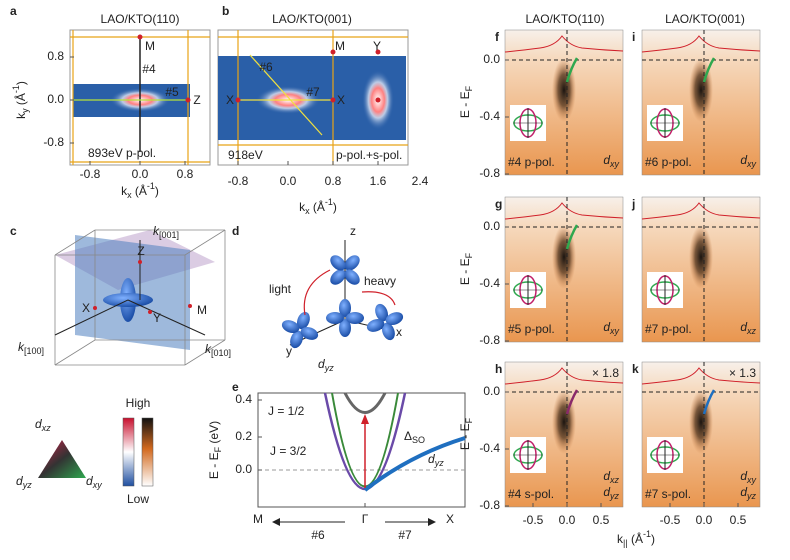  Describe the element at coordinates (286, 95) in the screenshot. I see `line` at that location.